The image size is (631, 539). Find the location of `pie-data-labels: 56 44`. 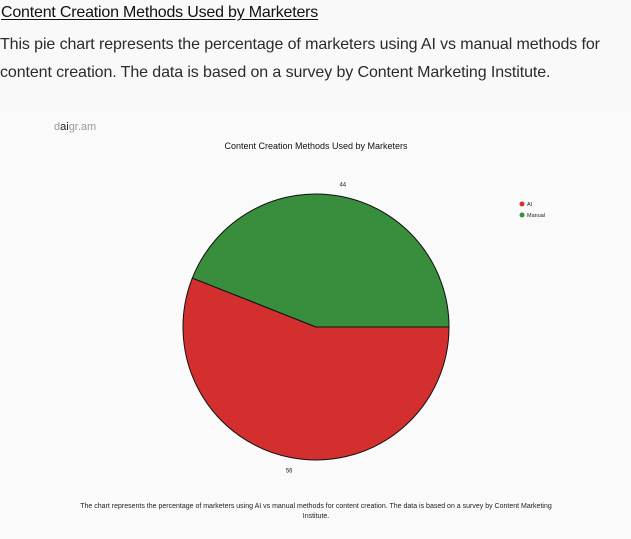

pie-data-labels: 56 44 is located at coordinates (316, 329).